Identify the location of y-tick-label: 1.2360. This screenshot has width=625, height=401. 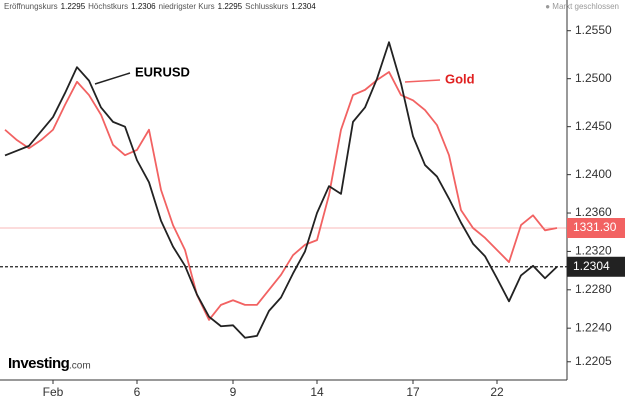
(593, 212).